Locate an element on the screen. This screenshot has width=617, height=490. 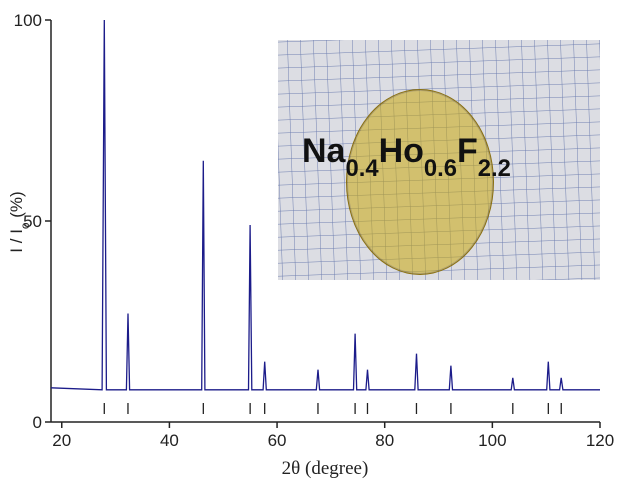
x-tick-label: 20 is located at coordinates (61, 440).